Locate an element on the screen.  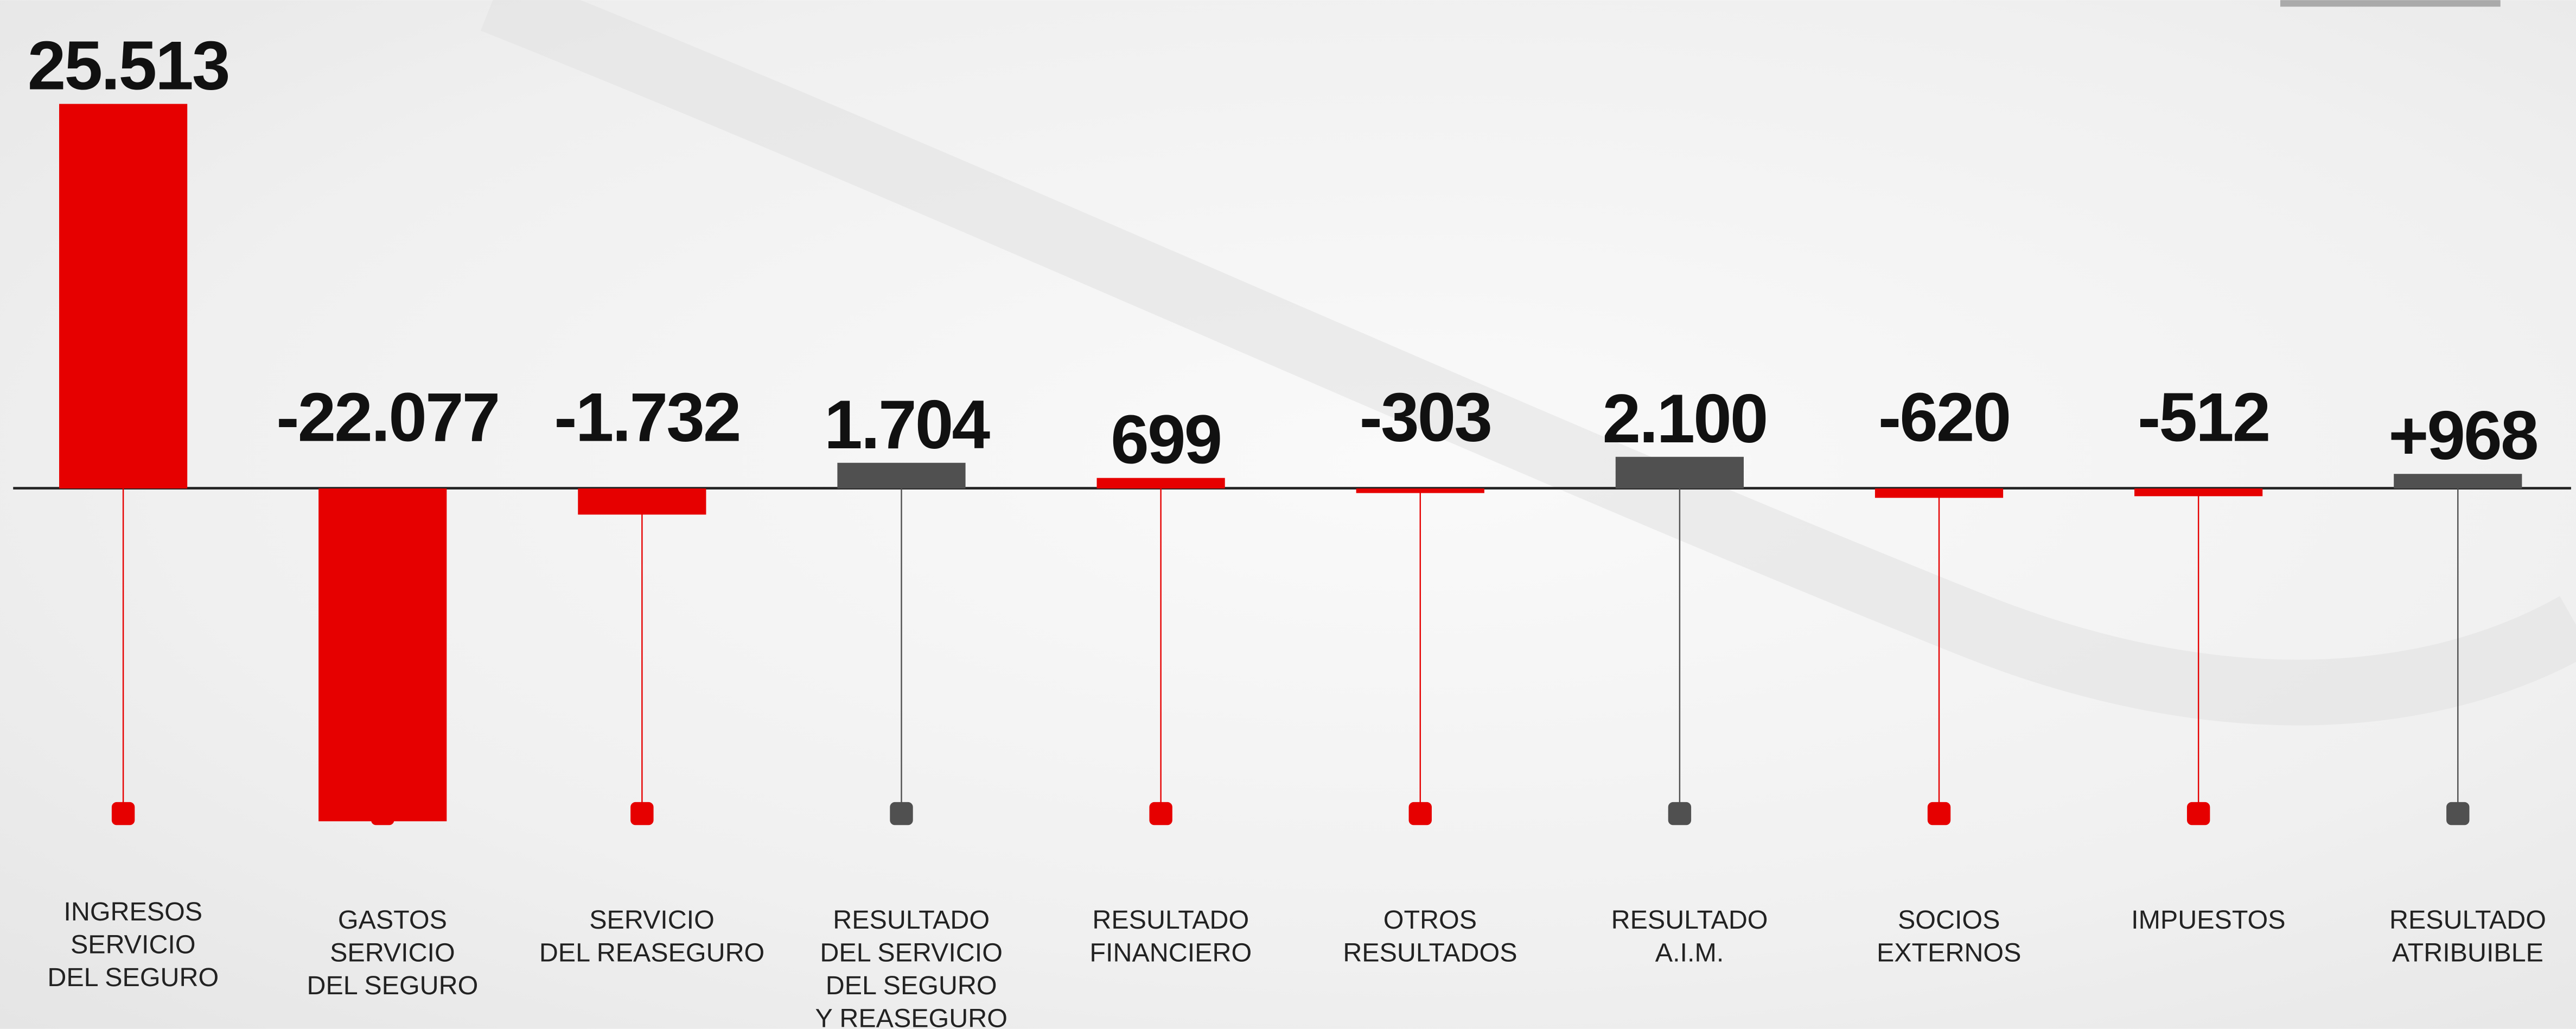
value-label: -1.732 is located at coordinates (646, 417).